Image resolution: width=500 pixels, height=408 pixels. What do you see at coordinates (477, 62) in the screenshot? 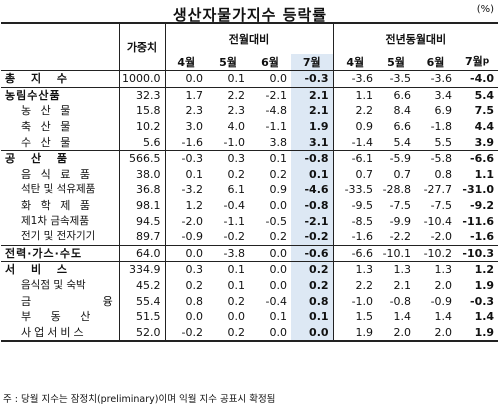
I see `month-header-current: 7월p` at bounding box center [477, 62].